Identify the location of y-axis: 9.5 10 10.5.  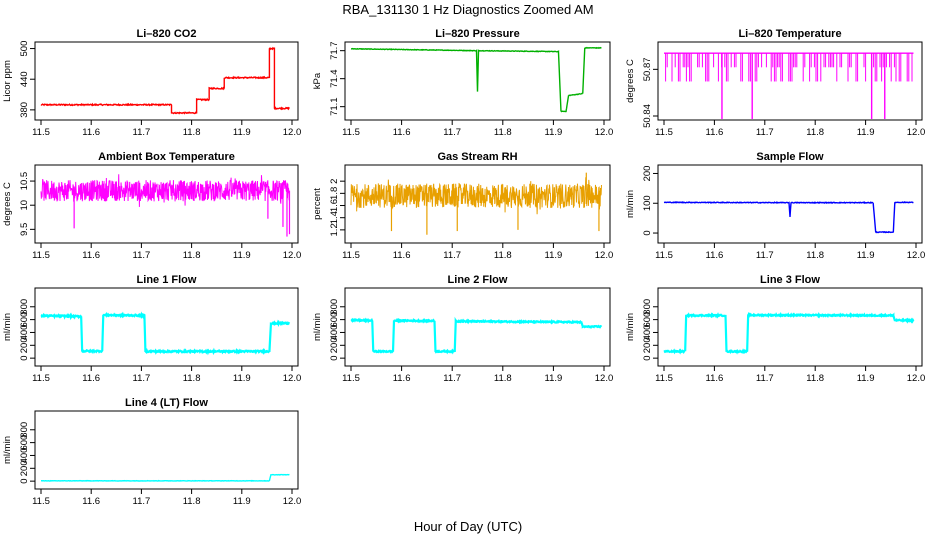
(27, 204).